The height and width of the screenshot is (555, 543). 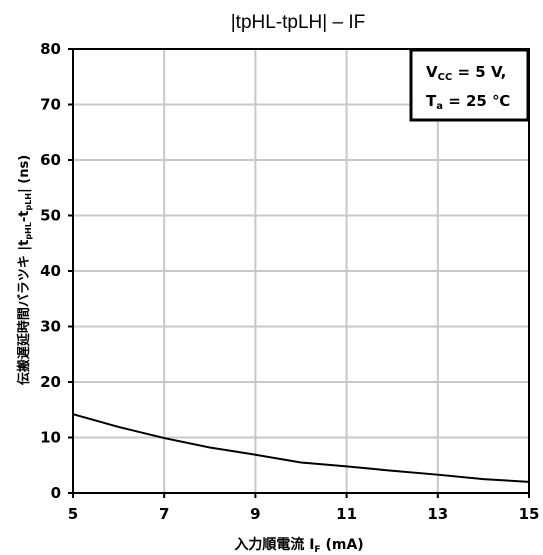 What do you see at coordinates (342, 545) in the screenshot?
I see `x-axis-label-unit: (mA)` at bounding box center [342, 545].